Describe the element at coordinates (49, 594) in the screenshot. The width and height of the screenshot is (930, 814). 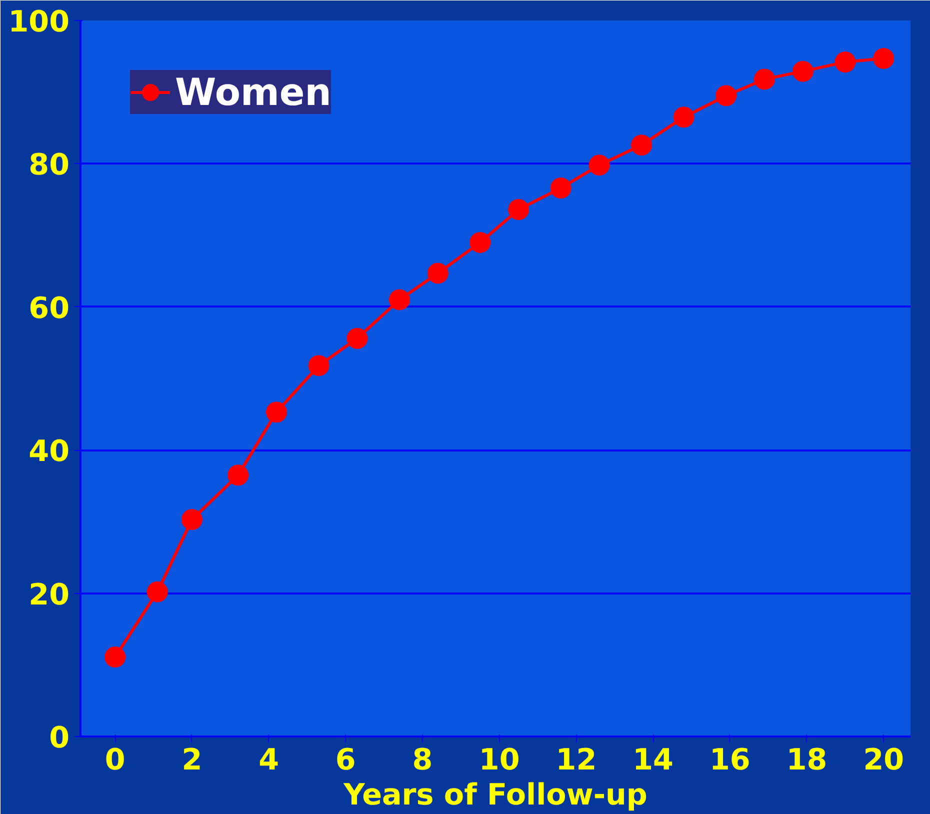
I see `y-tick-label: 20` at that location.